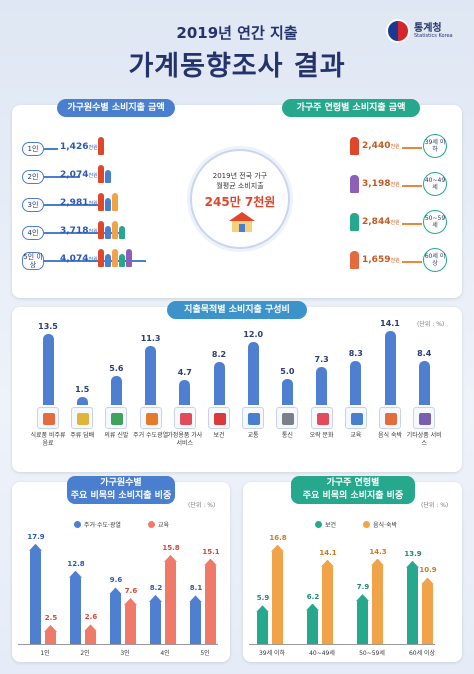 This screenshot has width=474, height=674. Describe the element at coordinates (158, 524) in the screenshot. I see `legend-education: 교육` at that location.